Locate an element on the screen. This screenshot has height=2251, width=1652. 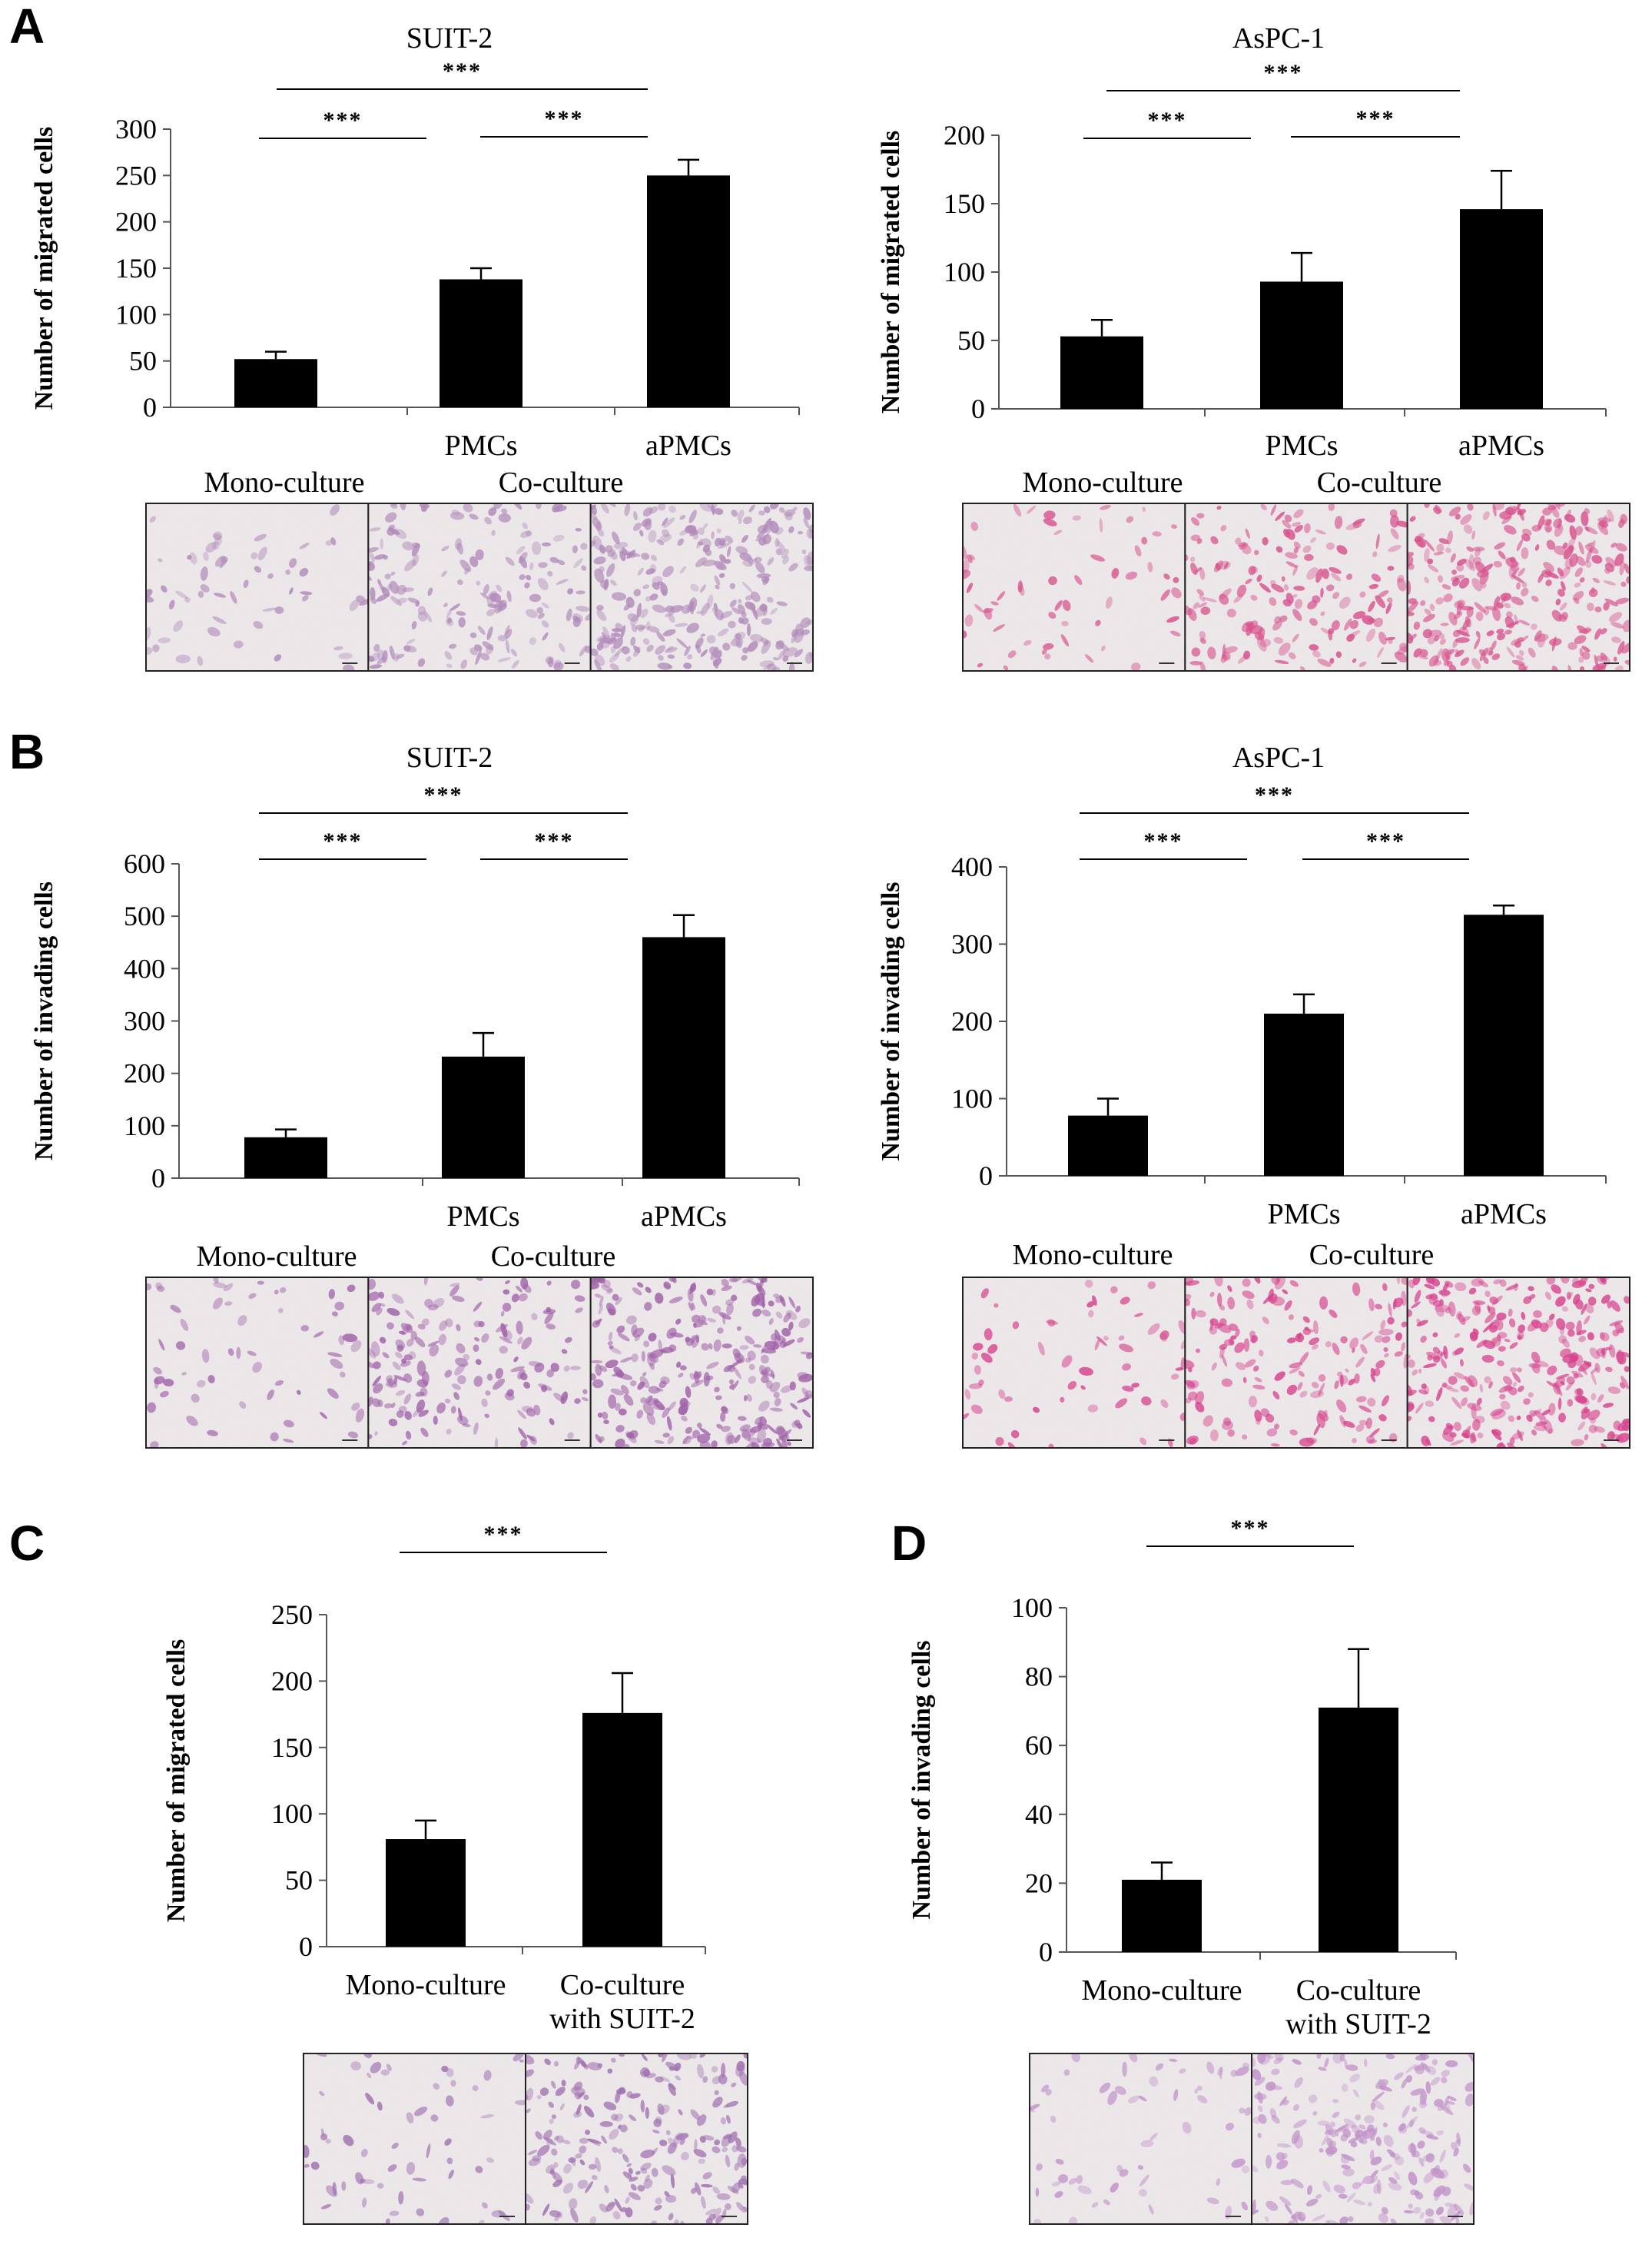
y-tick-label: 20 is located at coordinates (1039, 1883).